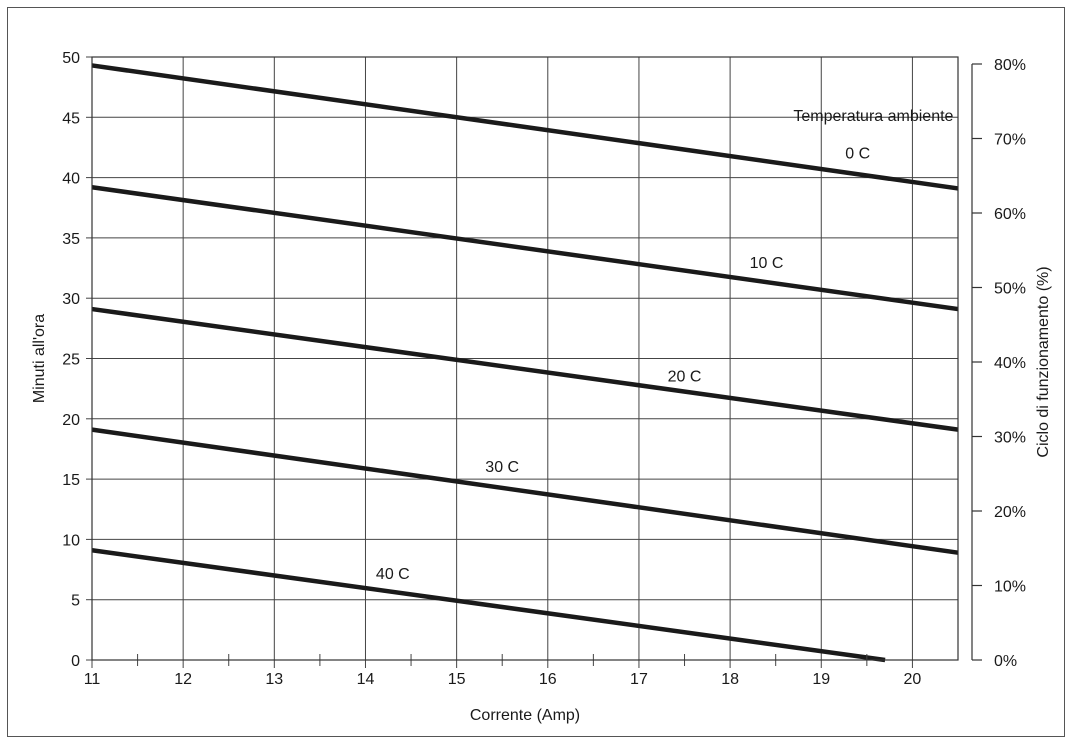 This screenshot has width=1074, height=746. Describe the element at coordinates (1010, 363) in the screenshot. I see `y2-tick-label: 40%` at that location.